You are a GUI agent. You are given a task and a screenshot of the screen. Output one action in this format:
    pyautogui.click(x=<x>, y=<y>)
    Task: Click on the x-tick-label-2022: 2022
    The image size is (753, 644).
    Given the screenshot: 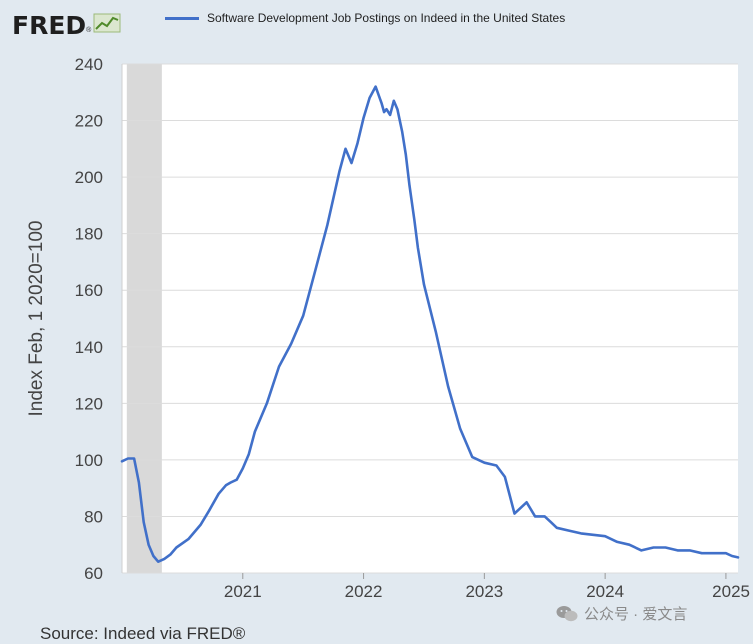 What is the action you would take?
    pyautogui.click(x=364, y=591)
    